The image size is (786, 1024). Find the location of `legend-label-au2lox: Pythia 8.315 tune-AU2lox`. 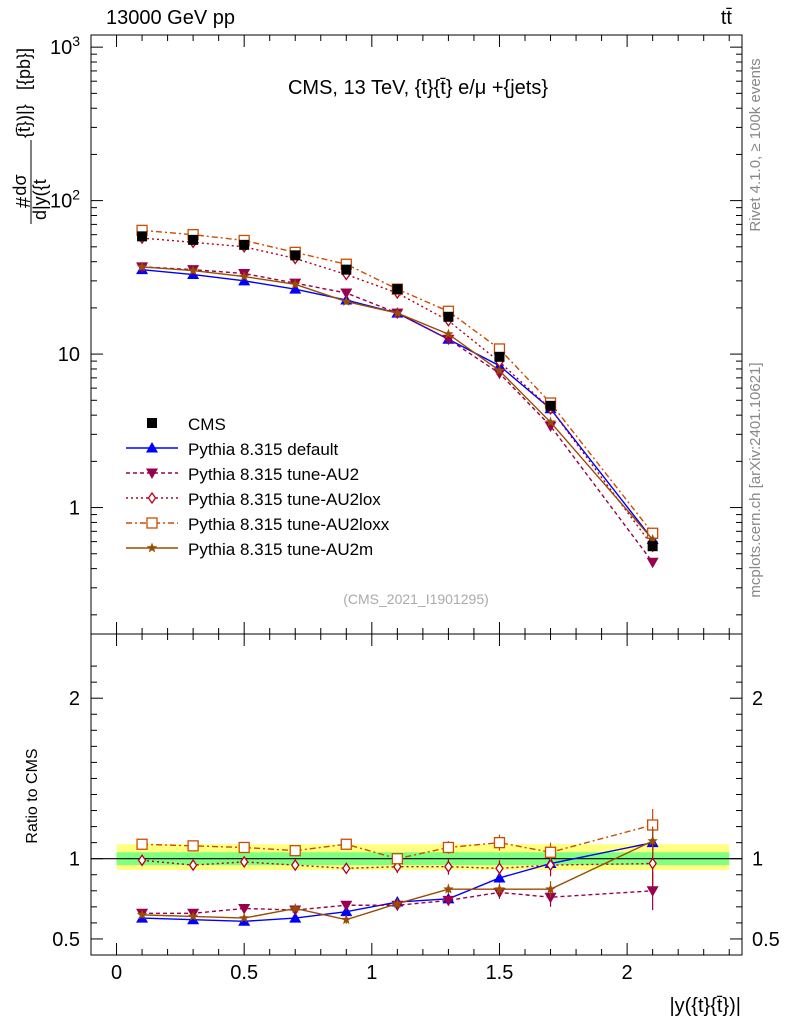

legend-label-au2lox: Pythia 8.315 tune-AU2lox is located at coordinates (284, 499).